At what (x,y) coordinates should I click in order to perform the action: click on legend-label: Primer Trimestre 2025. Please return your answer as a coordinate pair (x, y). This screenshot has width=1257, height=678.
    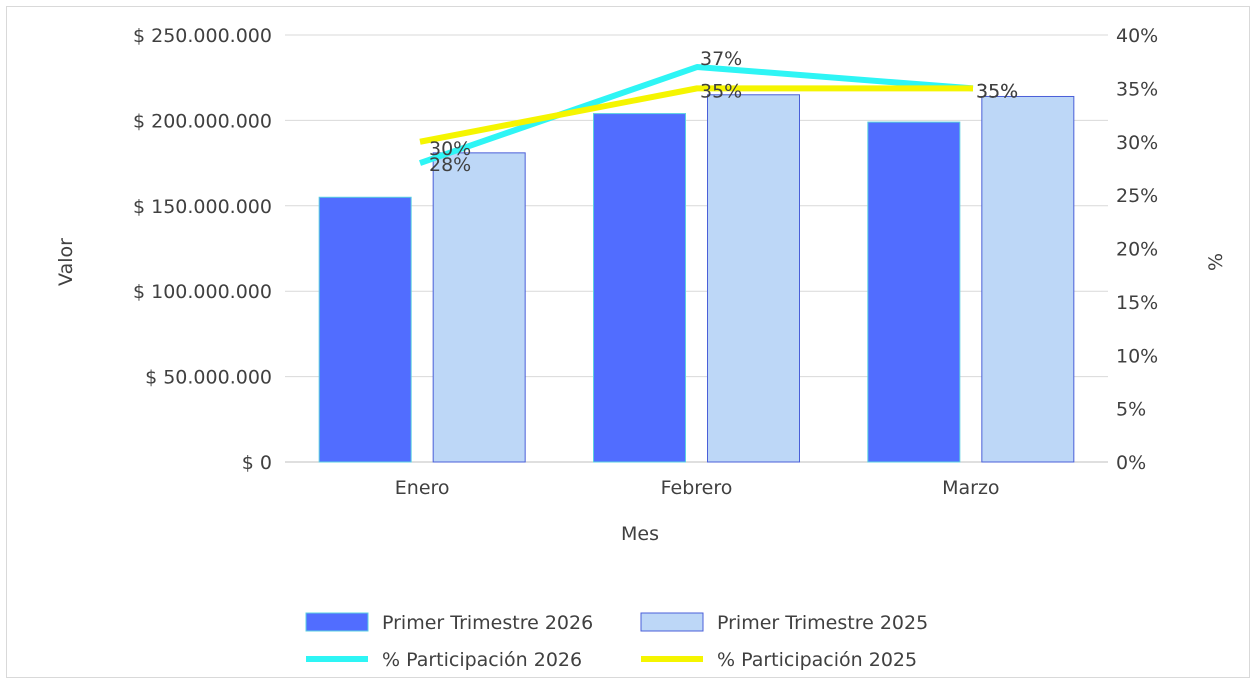
    Looking at the image, I should click on (822, 623).